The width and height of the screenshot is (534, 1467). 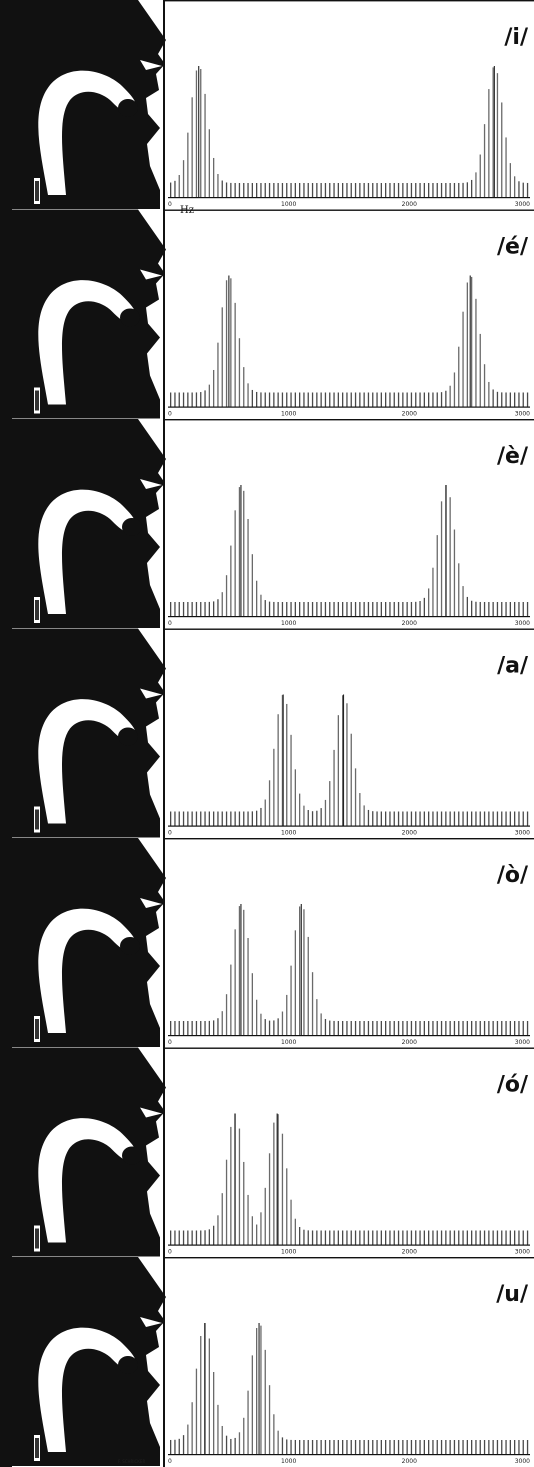 What do you see at coordinates (272, 523) in the screenshot?
I see `vowel-panel: 0 1000 2000 3000/è/` at bounding box center [272, 523].